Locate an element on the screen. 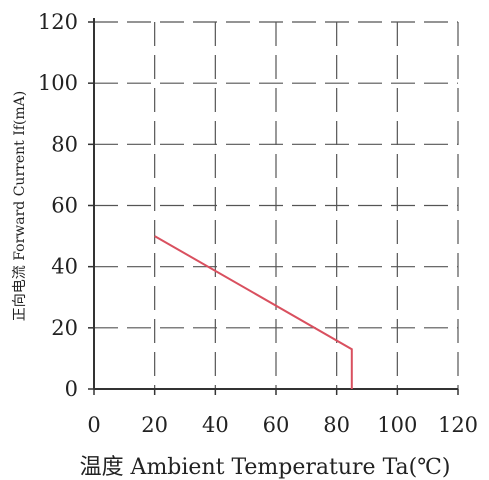  y-tick-label-120: 120 is located at coordinates (58, 22).